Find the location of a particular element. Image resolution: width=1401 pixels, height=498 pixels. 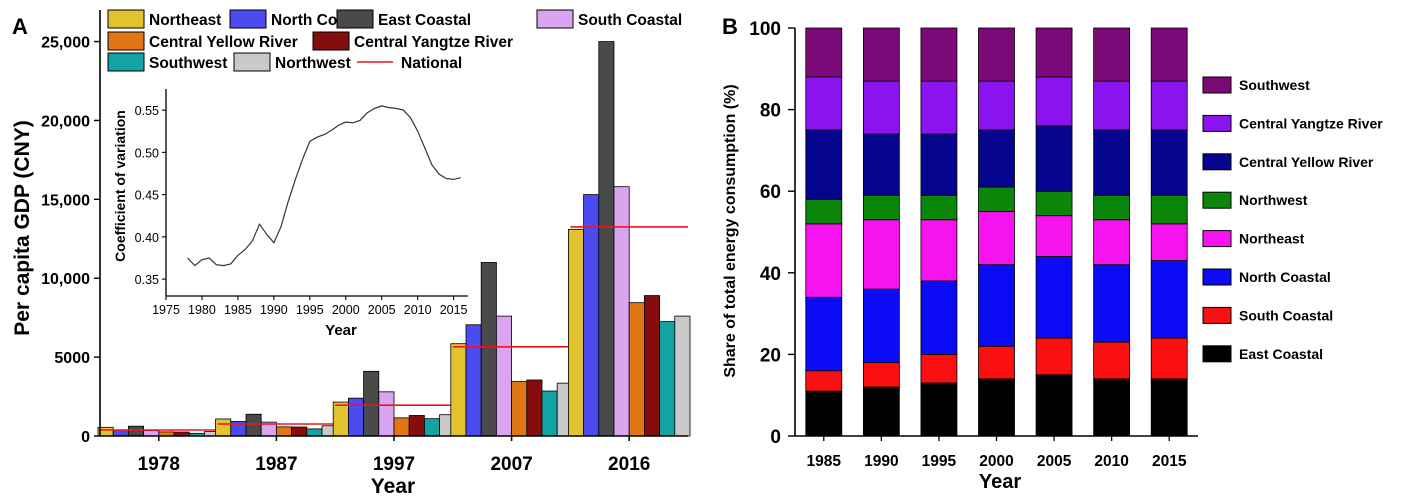

segment-northwest-2015 is located at coordinates (1169, 209).